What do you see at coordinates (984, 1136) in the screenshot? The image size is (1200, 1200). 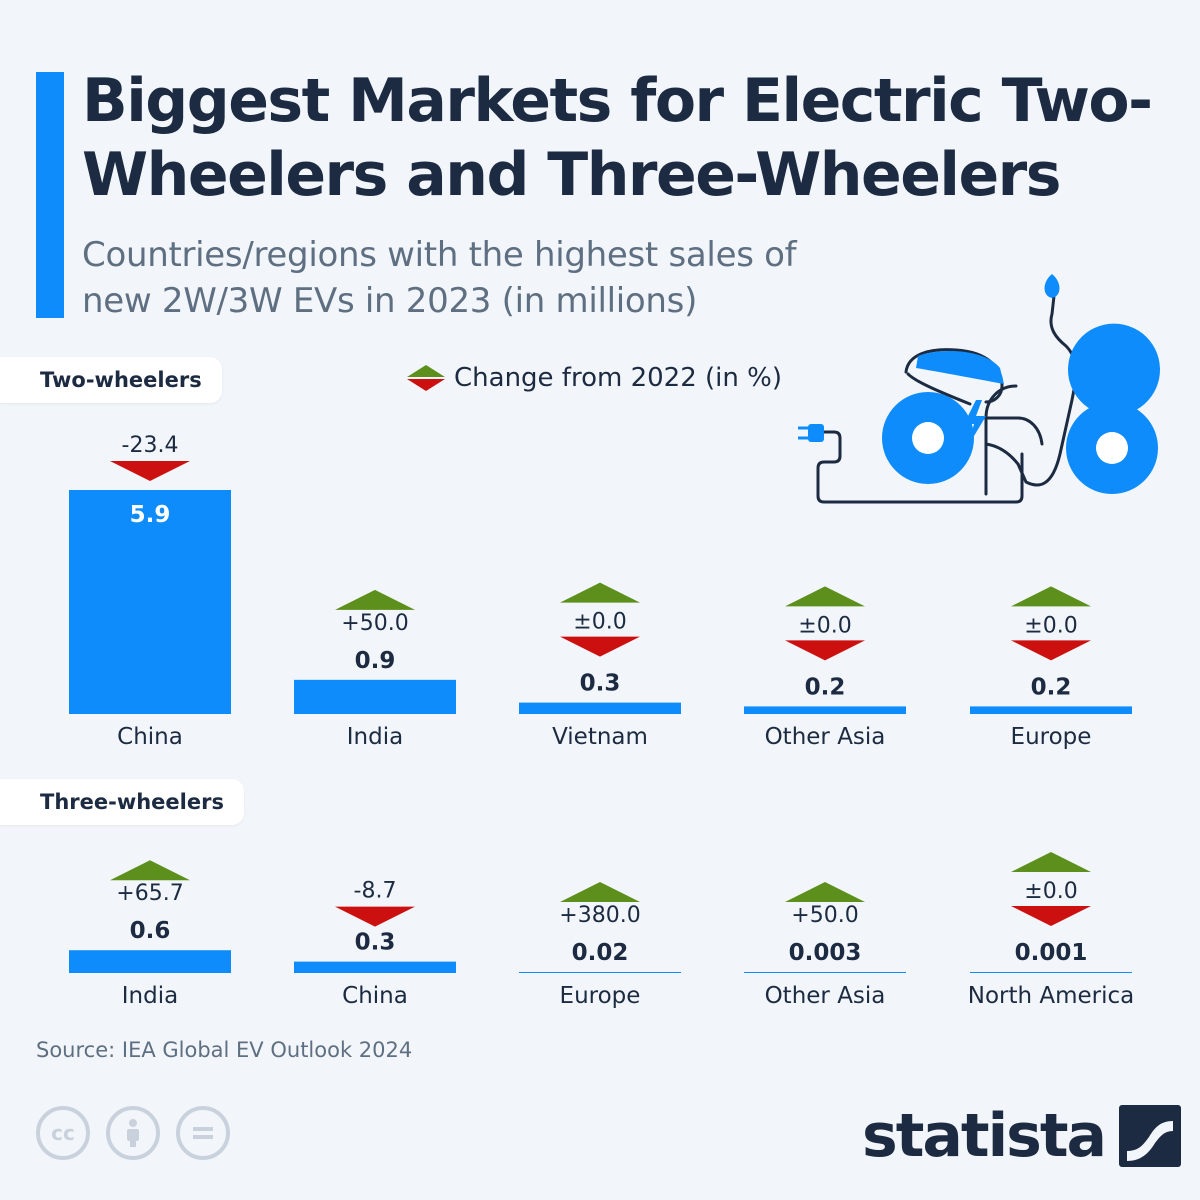 I see `brand-name: statista` at bounding box center [984, 1136].